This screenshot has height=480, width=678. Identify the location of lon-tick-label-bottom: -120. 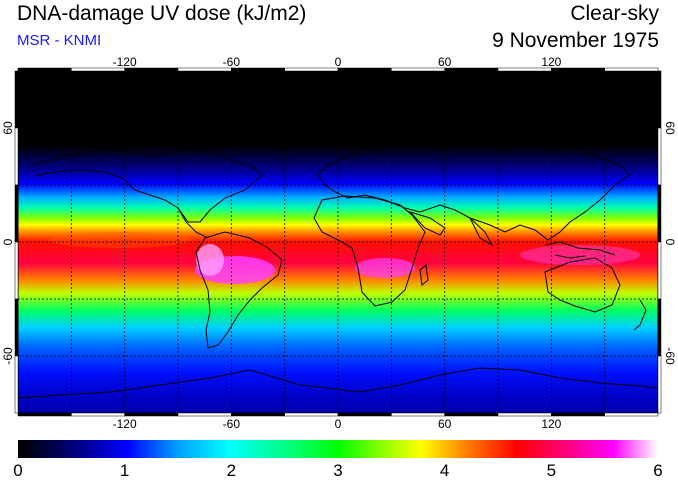
(125, 424).